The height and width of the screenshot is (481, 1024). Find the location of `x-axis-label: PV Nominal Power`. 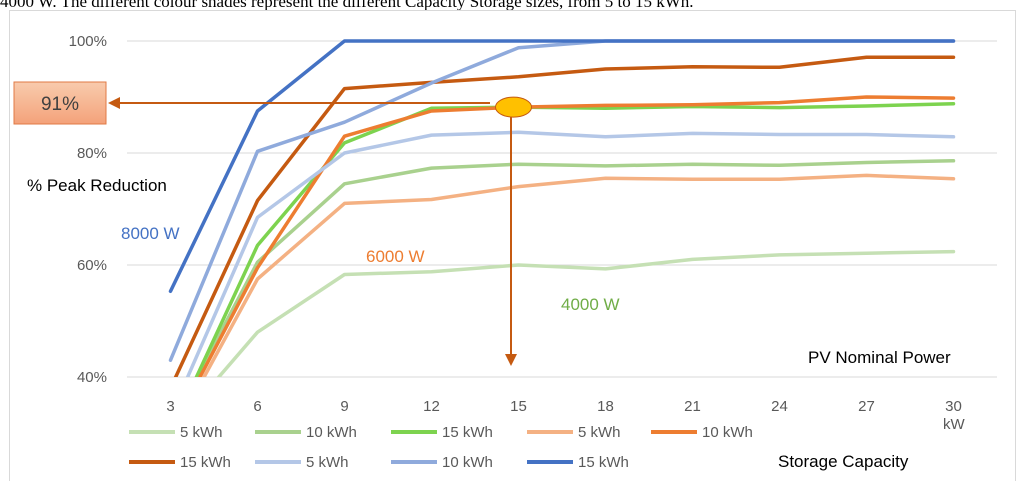

x-axis-label: PV Nominal Power is located at coordinates (879, 357).